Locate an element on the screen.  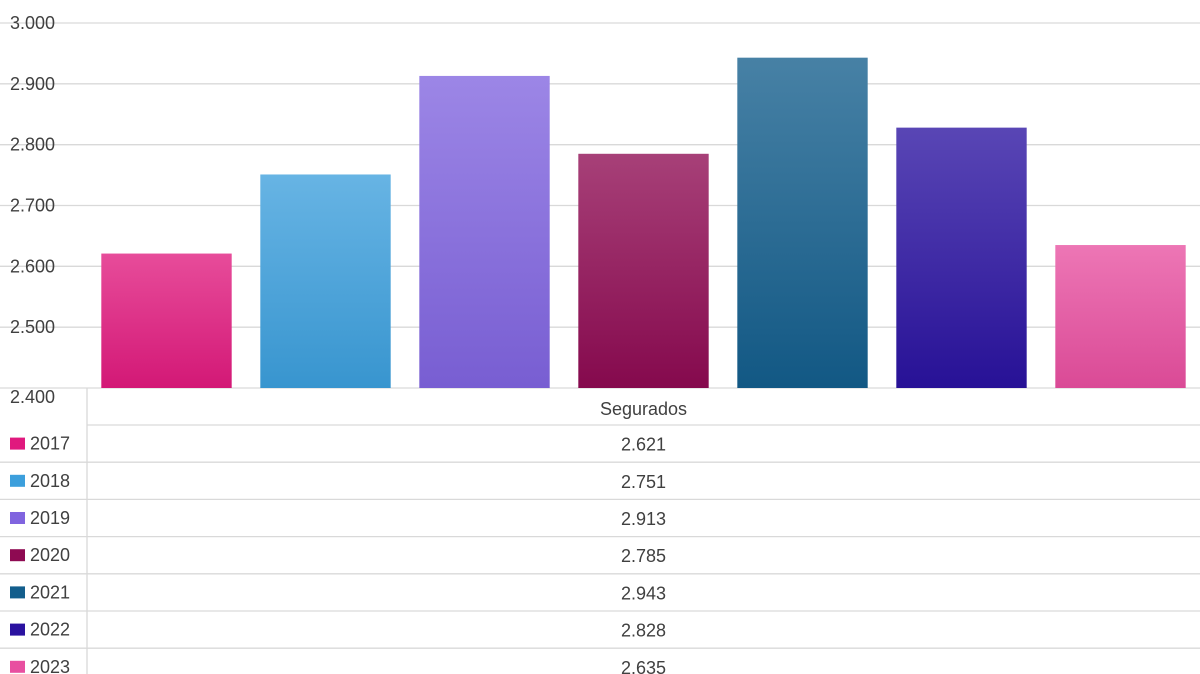
legend-label: 2022 is located at coordinates (50, 630).